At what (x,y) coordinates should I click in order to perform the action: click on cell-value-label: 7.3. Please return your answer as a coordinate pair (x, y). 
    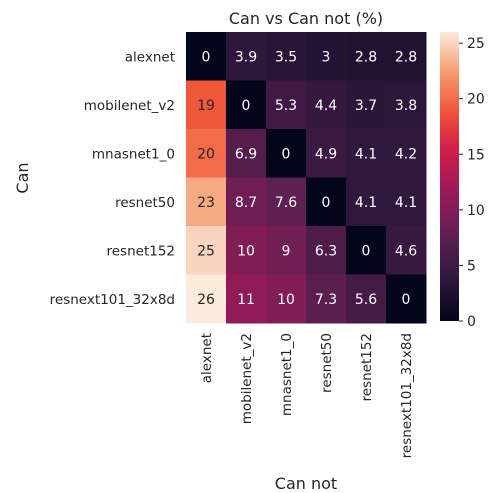
    Looking at the image, I should click on (326, 300).